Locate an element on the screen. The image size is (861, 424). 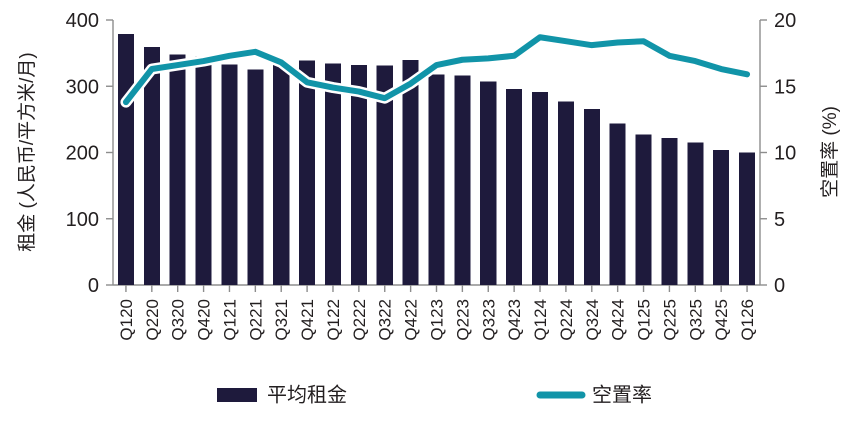
x-tick-label-Q423: Q423 is located at coordinates (514, 320).